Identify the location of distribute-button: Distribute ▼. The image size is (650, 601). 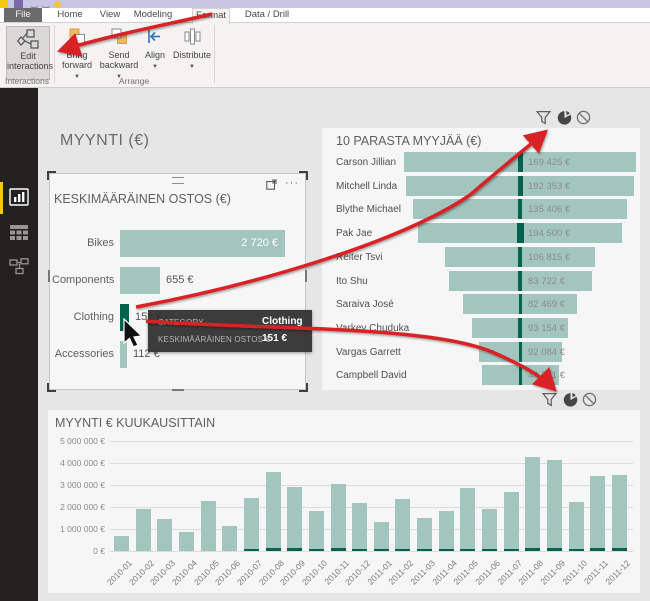
(192, 53).